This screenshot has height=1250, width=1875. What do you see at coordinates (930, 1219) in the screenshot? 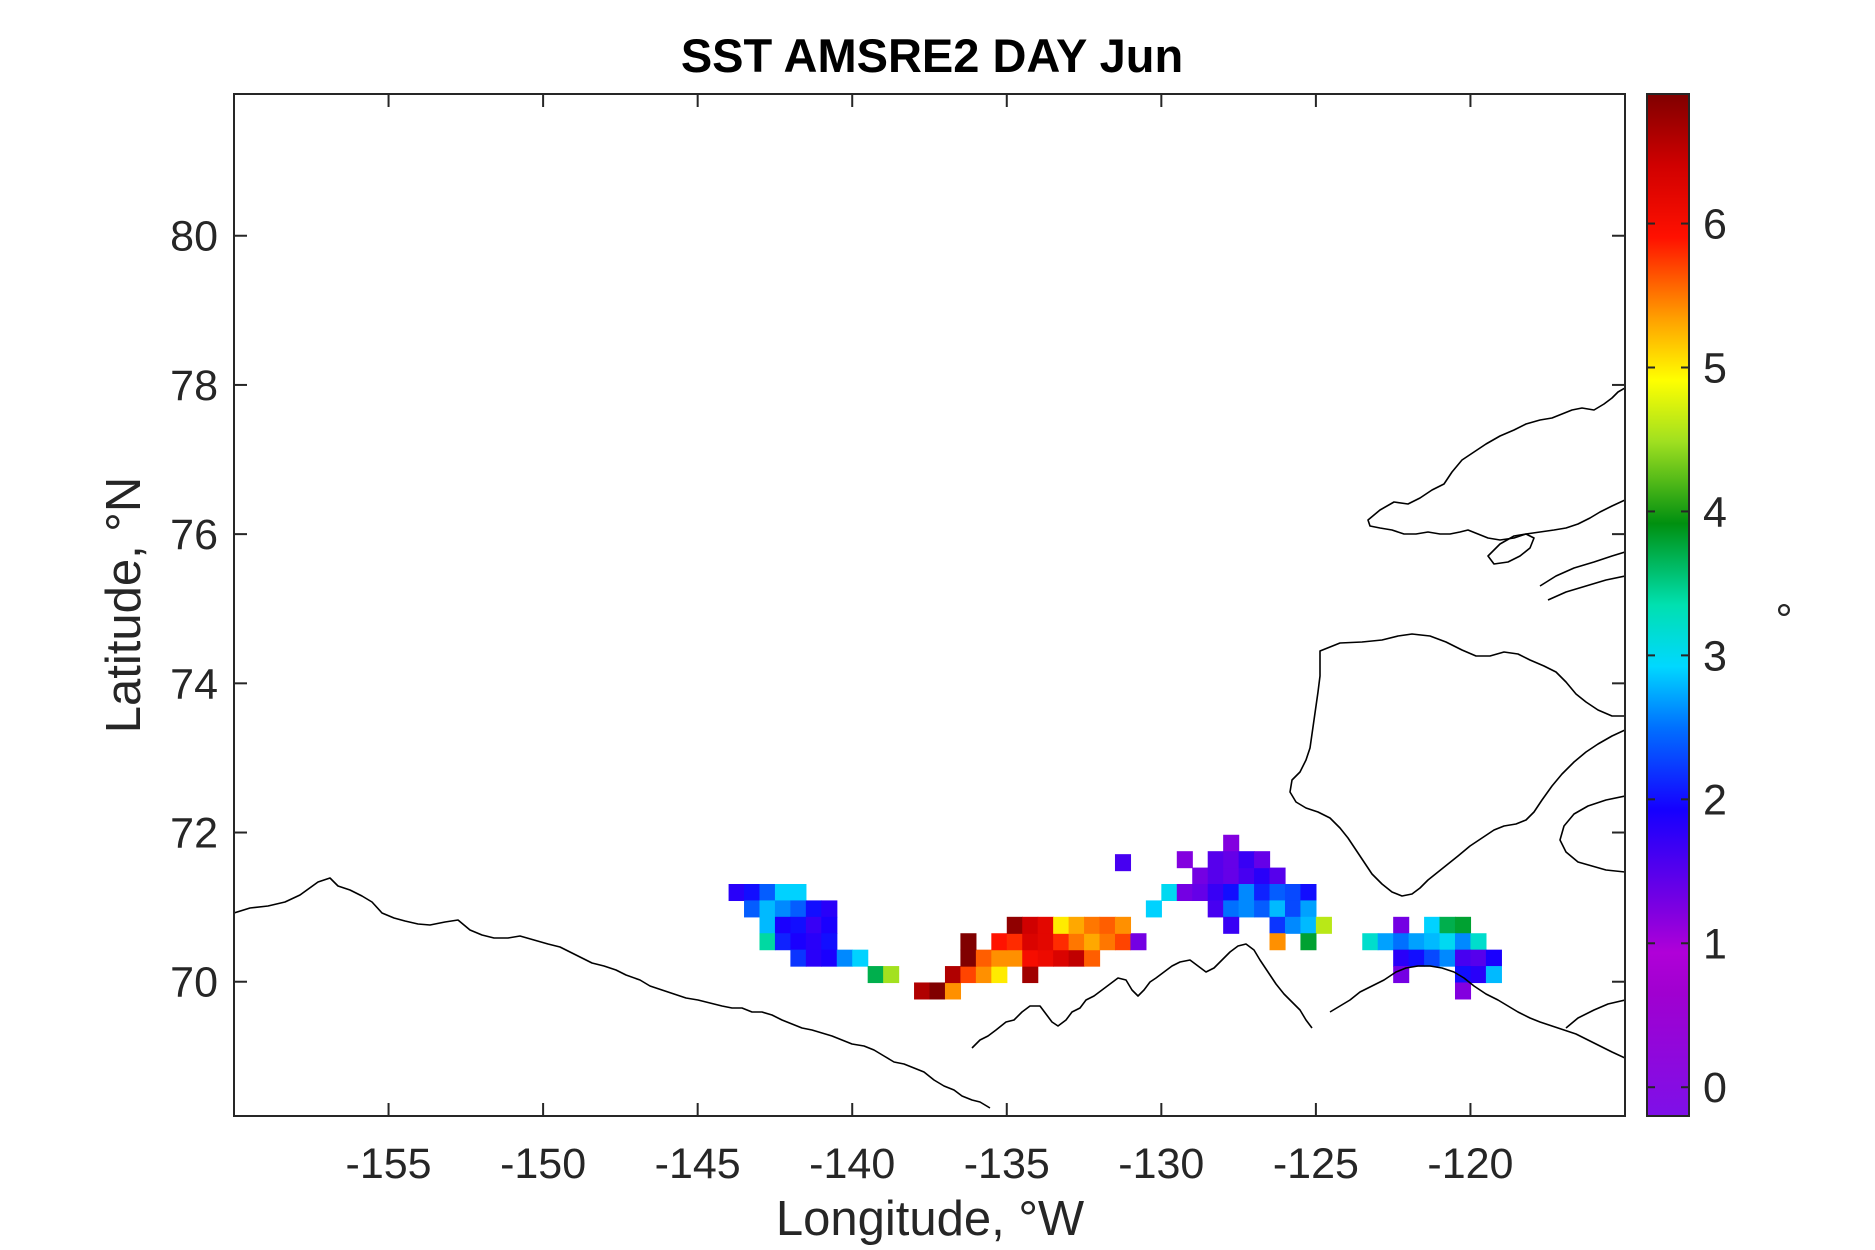
I see `x-axis-label: Longitude, °W` at bounding box center [930, 1219].